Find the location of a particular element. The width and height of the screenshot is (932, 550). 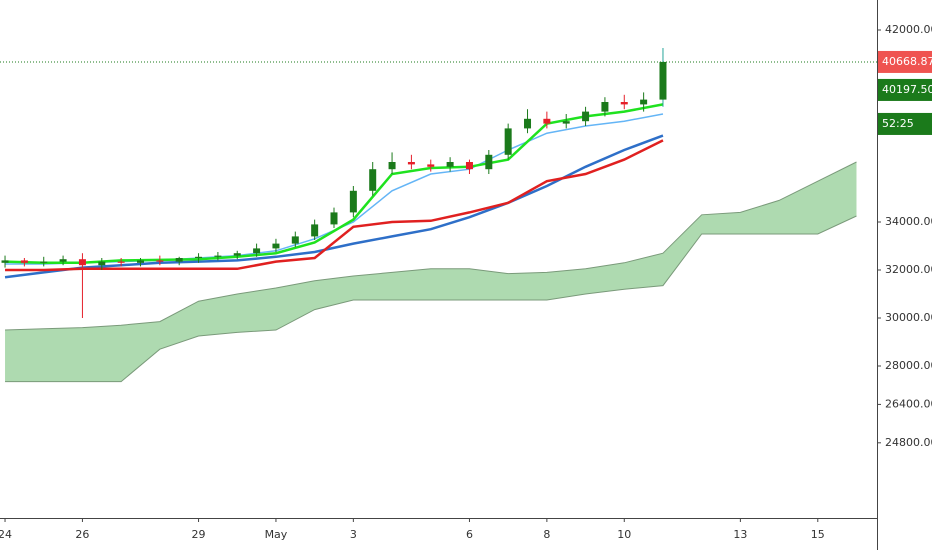

x-tick-label: 29 is located at coordinates (199, 534).